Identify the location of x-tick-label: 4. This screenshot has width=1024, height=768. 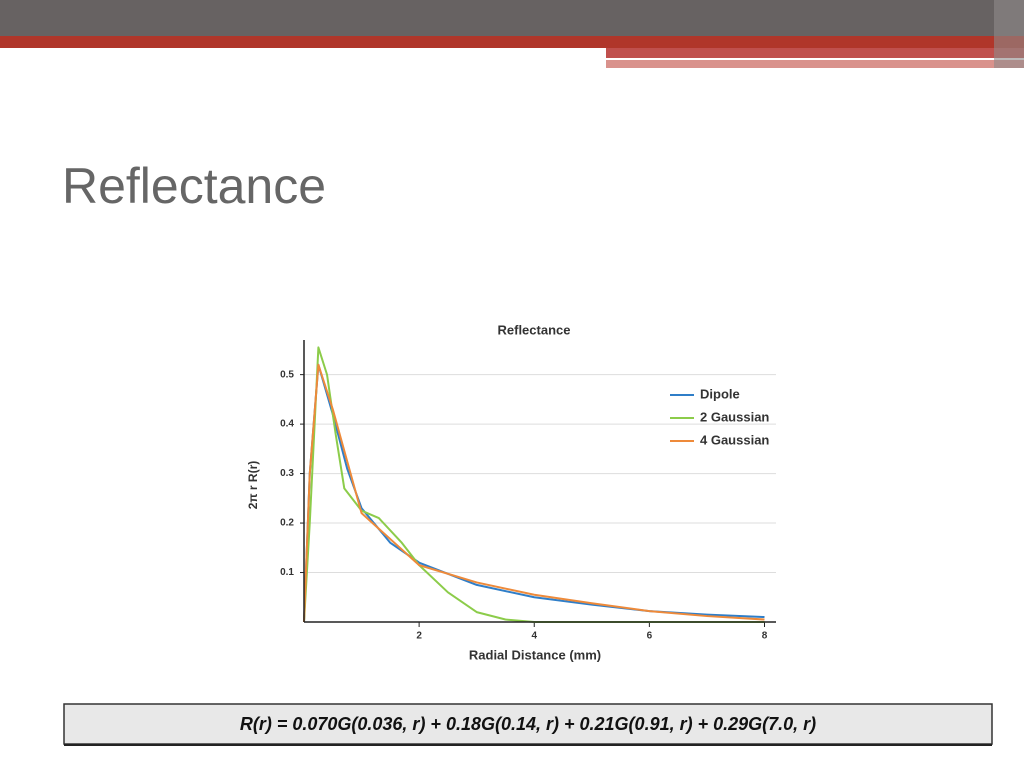
(534, 636).